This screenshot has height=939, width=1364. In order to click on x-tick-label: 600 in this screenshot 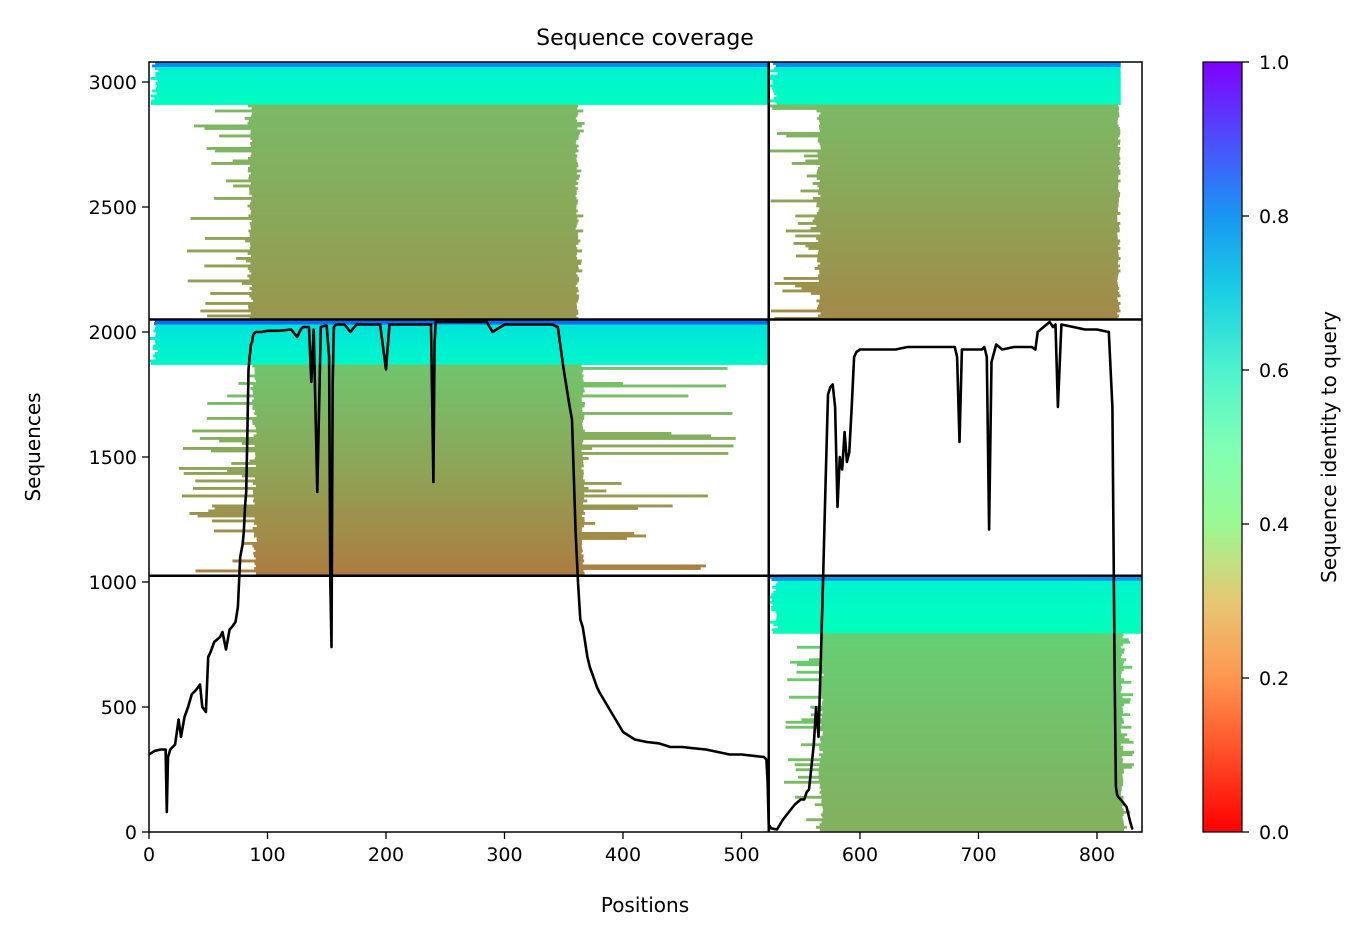, I will do `click(860, 855)`.